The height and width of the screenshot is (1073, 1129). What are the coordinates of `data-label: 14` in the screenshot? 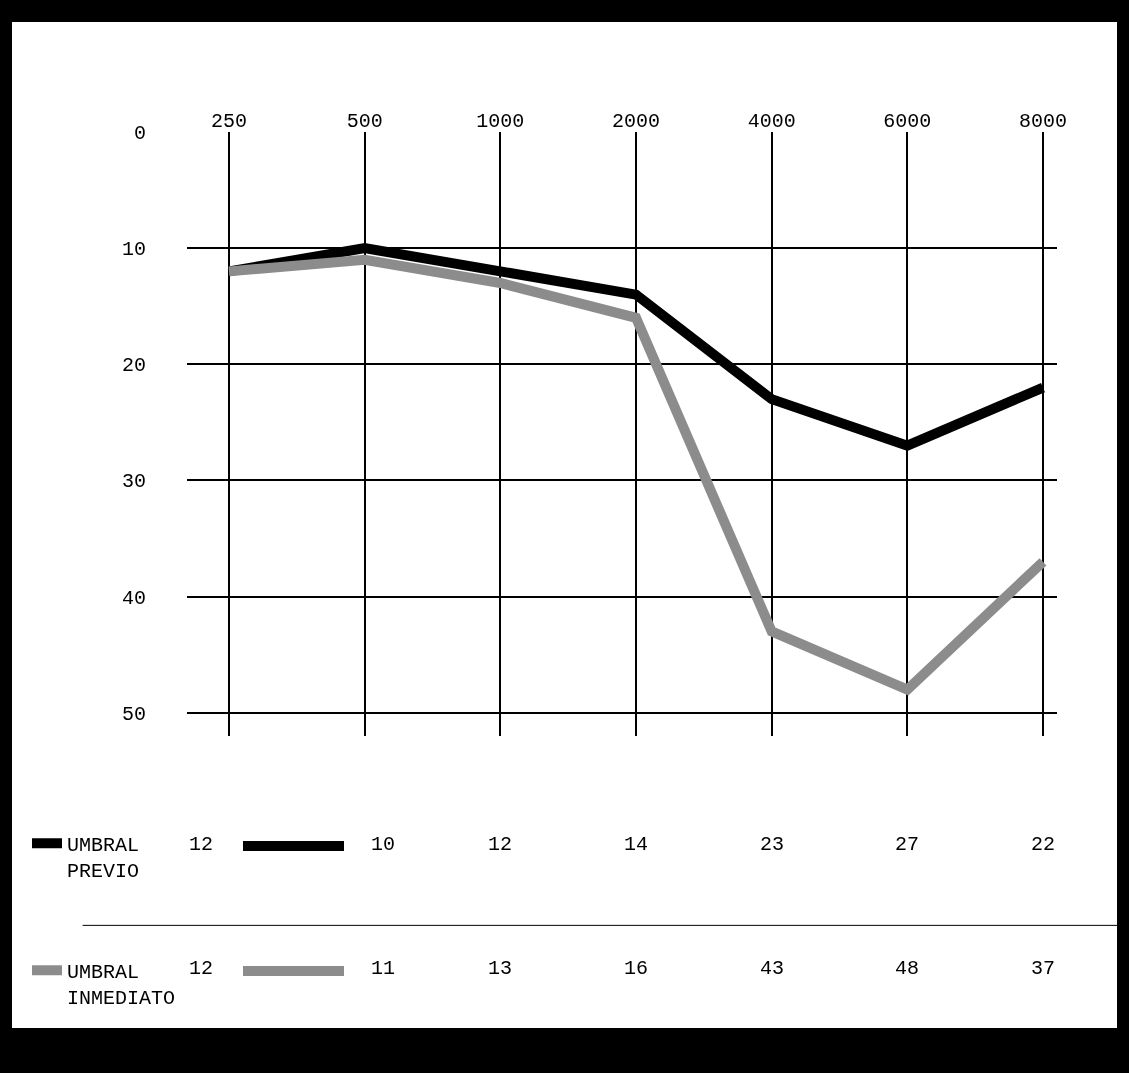 It's located at (636, 844).